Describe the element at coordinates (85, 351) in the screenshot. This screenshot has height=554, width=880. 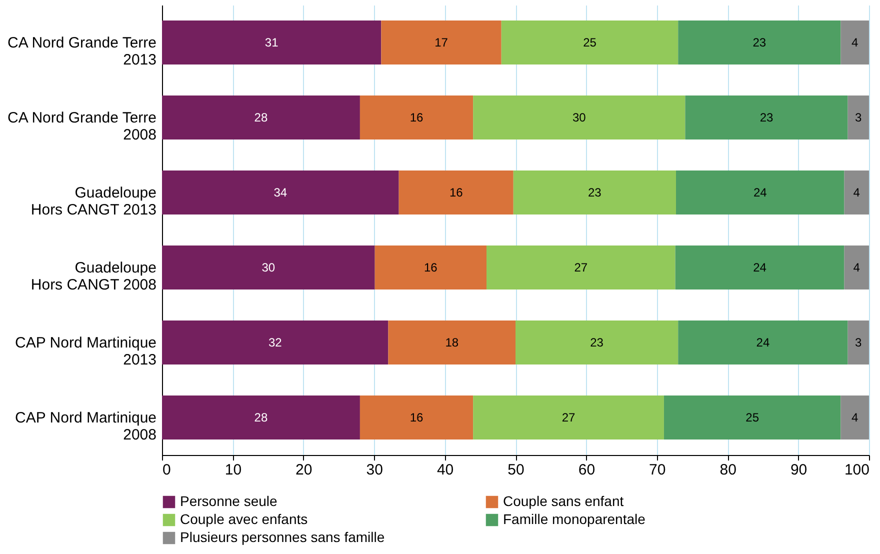
I see `y-tick-label: CAP Nord Martinique 2013` at that location.